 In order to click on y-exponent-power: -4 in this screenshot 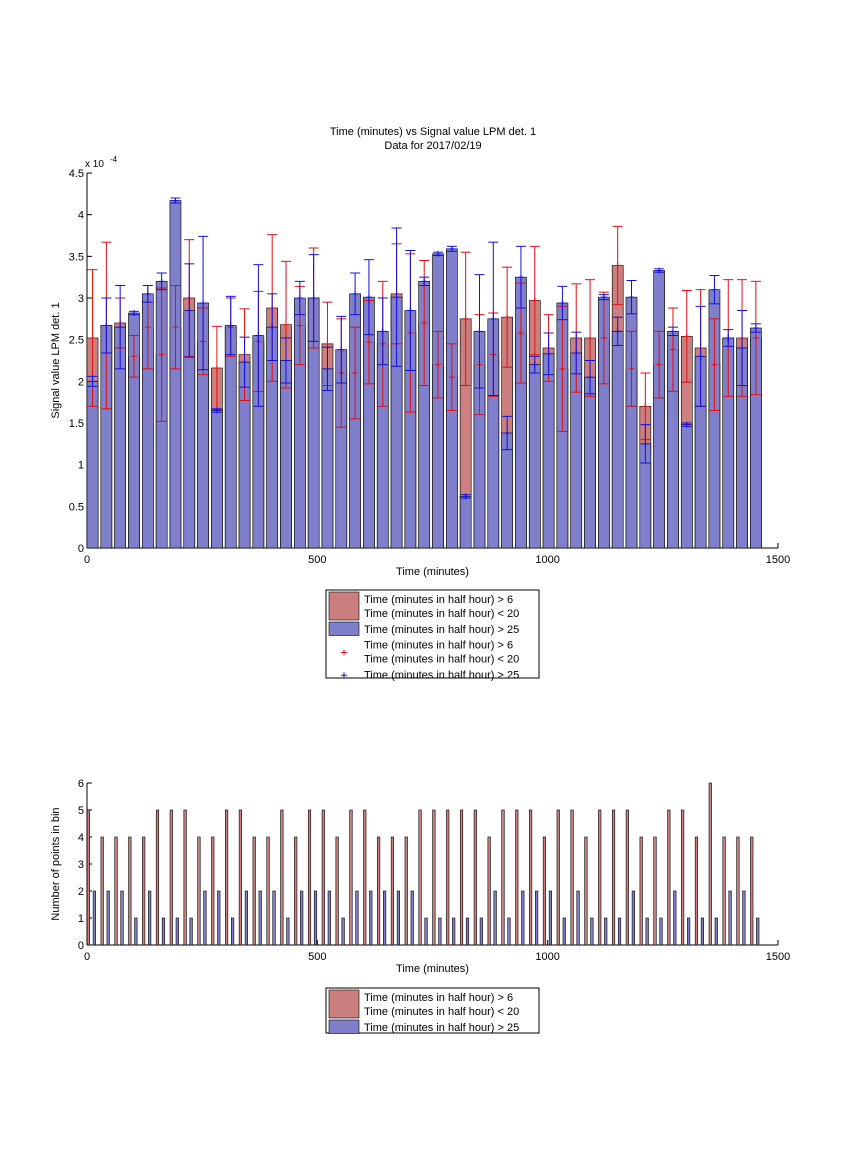, I will do `click(114, 159)`.